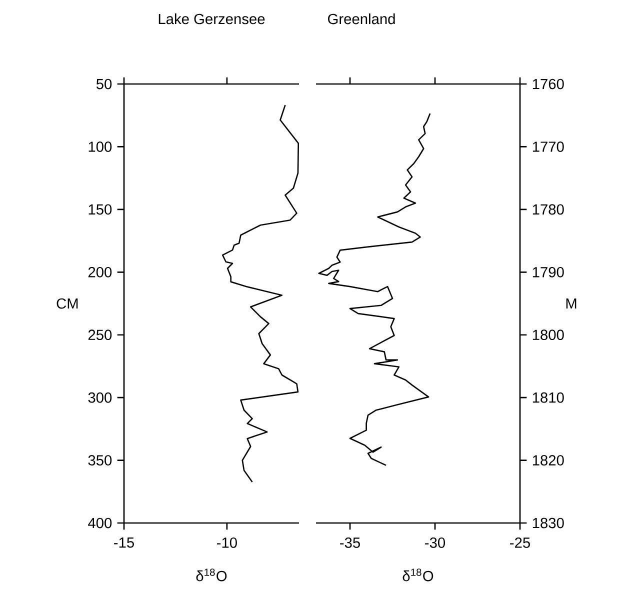 The image size is (632, 600). Describe the element at coordinates (100, 209) in the screenshot. I see `y-tick-label: 150` at that location.